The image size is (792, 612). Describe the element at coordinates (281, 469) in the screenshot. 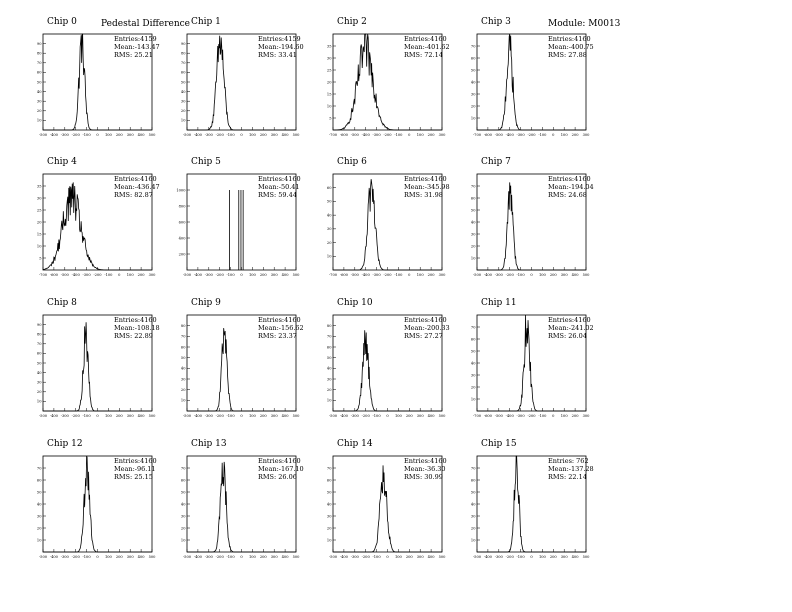

I see `stat-mean: Mean:-167.10` at that location.